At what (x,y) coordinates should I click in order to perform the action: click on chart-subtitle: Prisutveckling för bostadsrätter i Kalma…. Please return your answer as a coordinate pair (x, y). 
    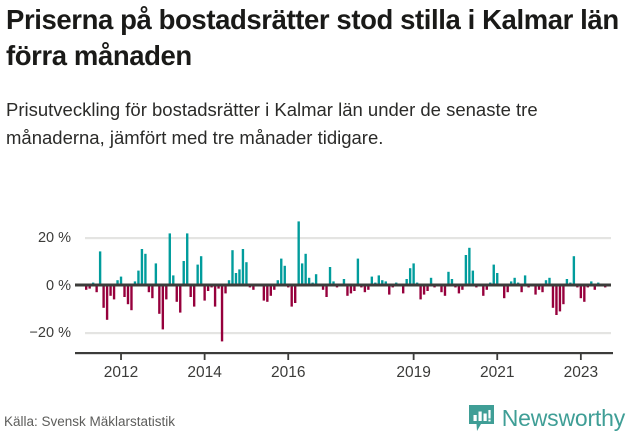
    Looking at the image, I should click on (272, 123).